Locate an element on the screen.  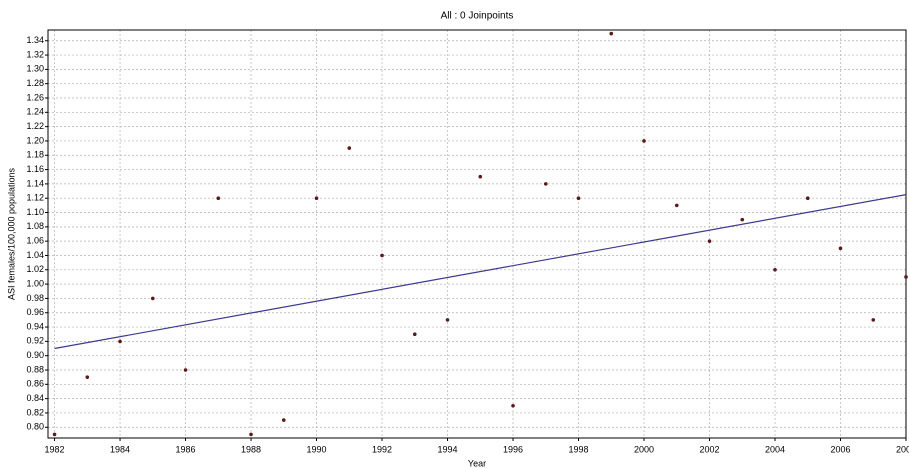
y-tick-label: 0.84 is located at coordinates (35, 398).